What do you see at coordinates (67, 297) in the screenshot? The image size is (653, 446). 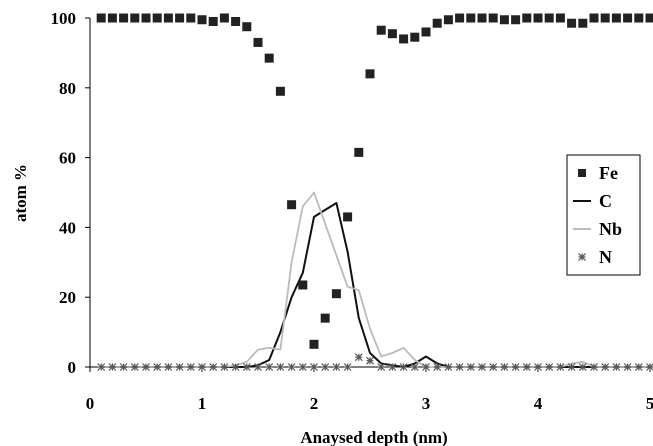 I see `y-tick-label: 20` at bounding box center [67, 297].